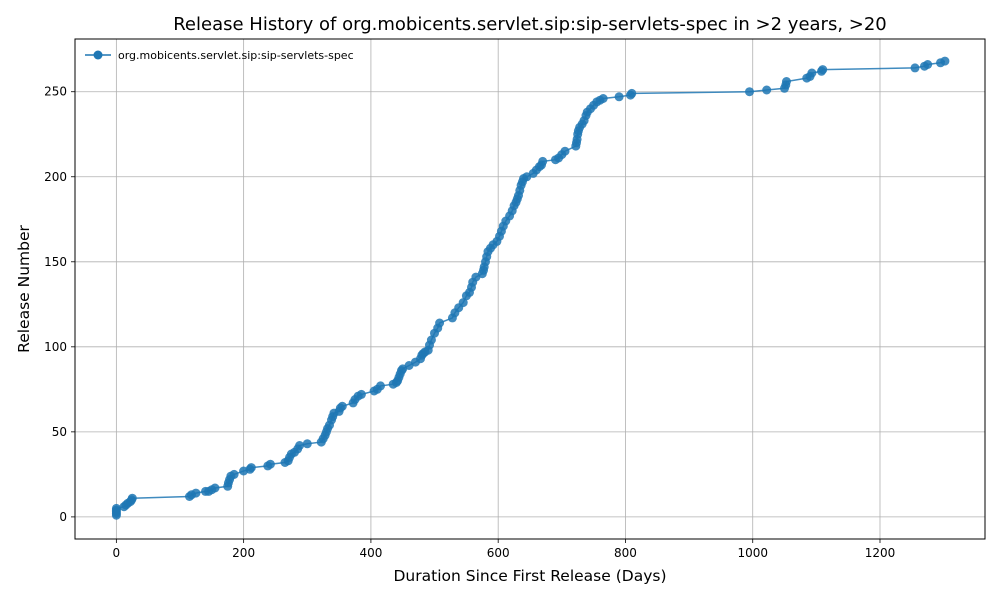  Describe the element at coordinates (498, 553) in the screenshot. I see `x-tick-label: 600` at that location.